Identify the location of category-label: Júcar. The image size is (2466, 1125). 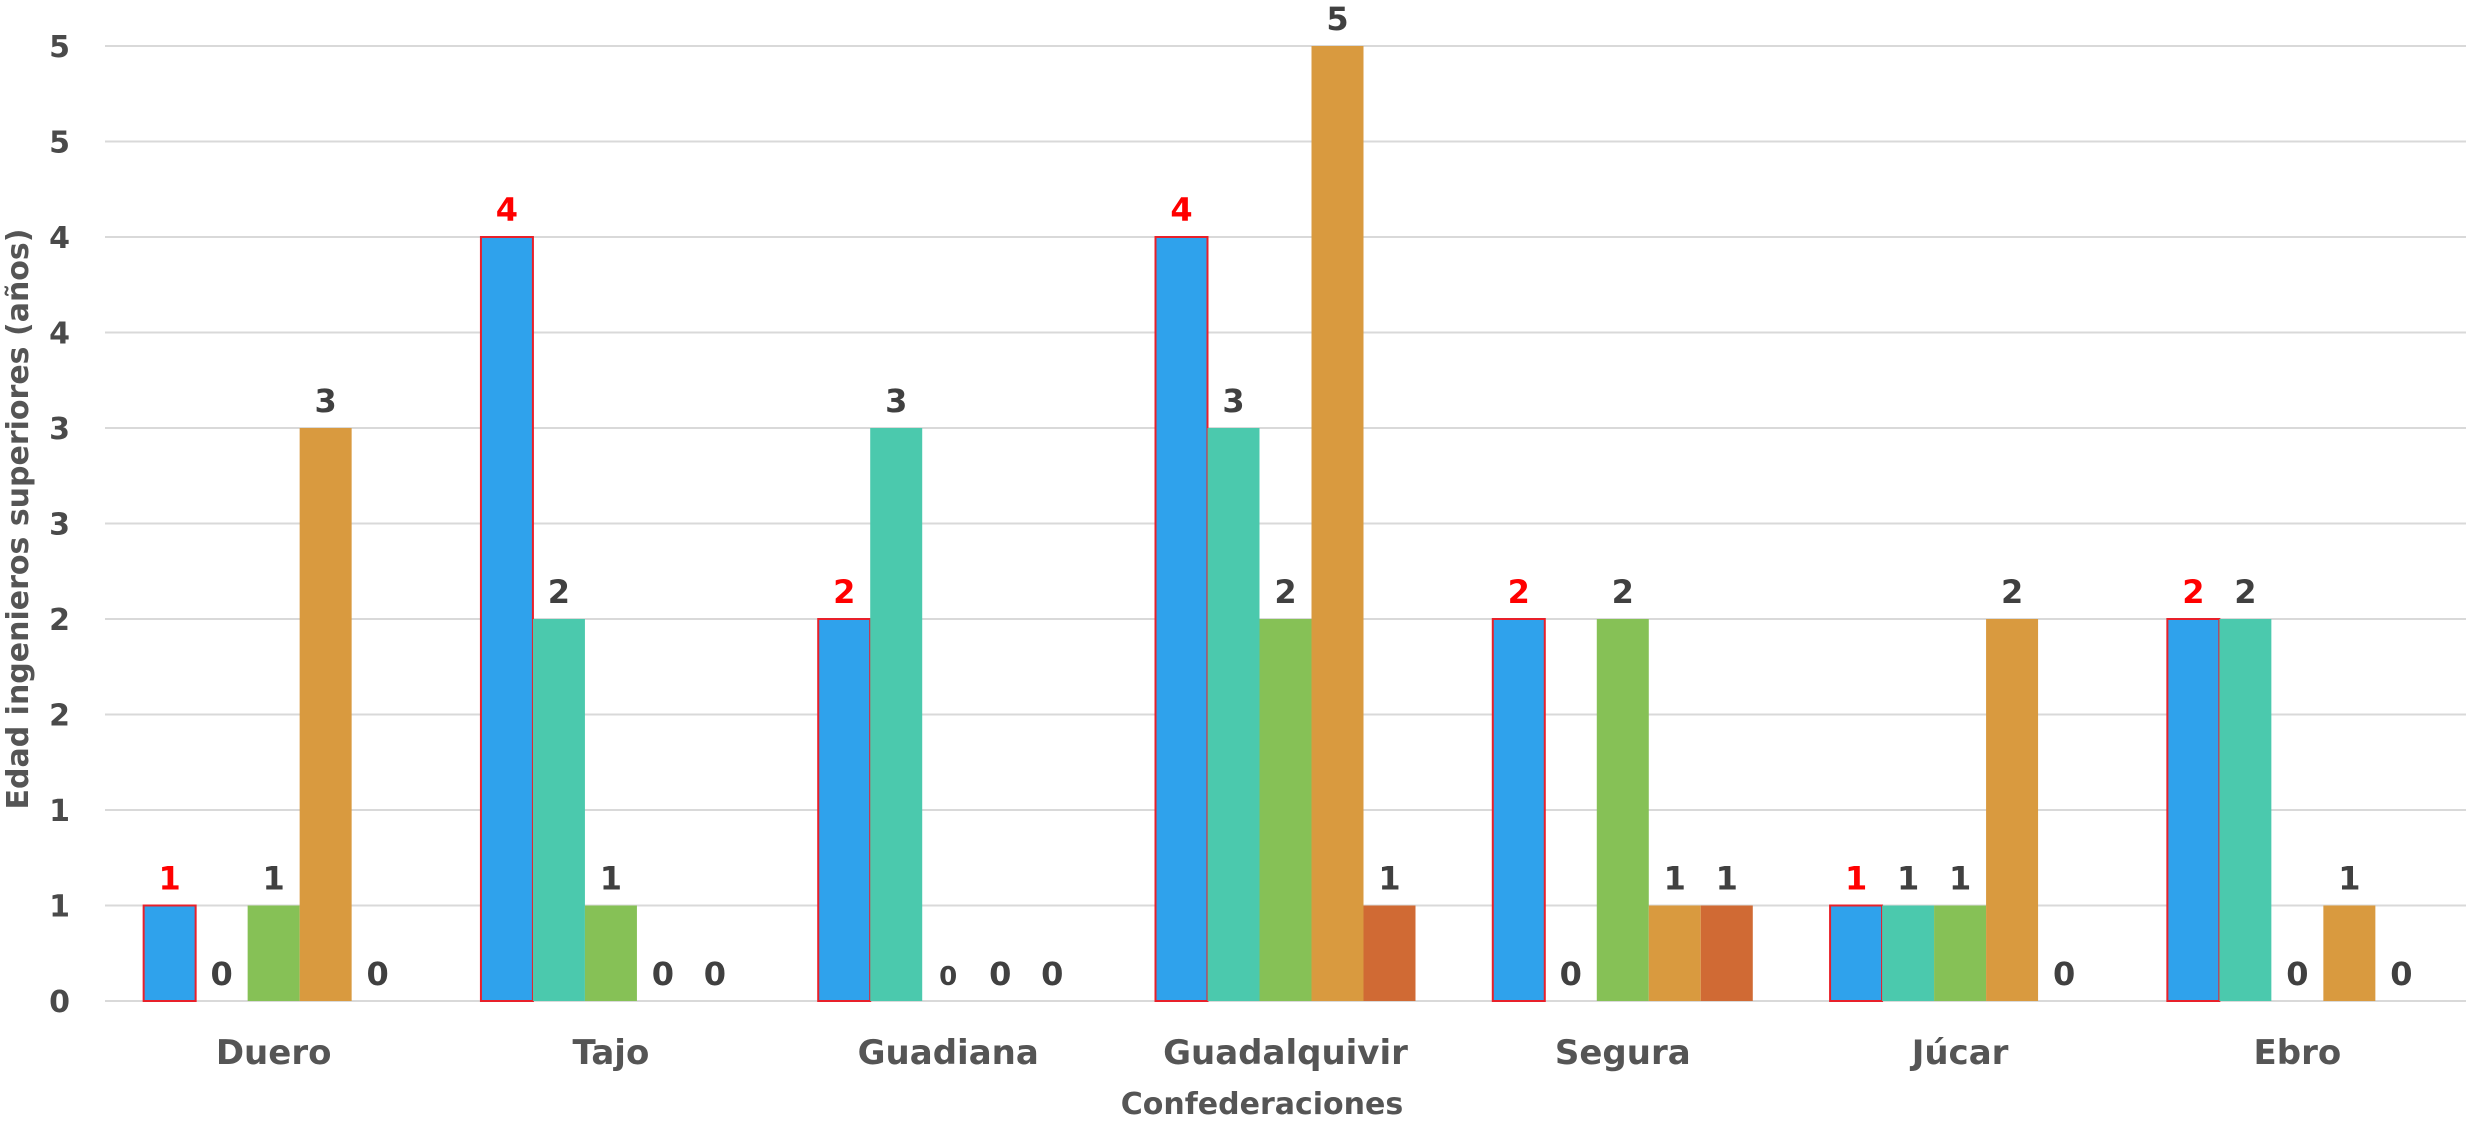
(1959, 1053).